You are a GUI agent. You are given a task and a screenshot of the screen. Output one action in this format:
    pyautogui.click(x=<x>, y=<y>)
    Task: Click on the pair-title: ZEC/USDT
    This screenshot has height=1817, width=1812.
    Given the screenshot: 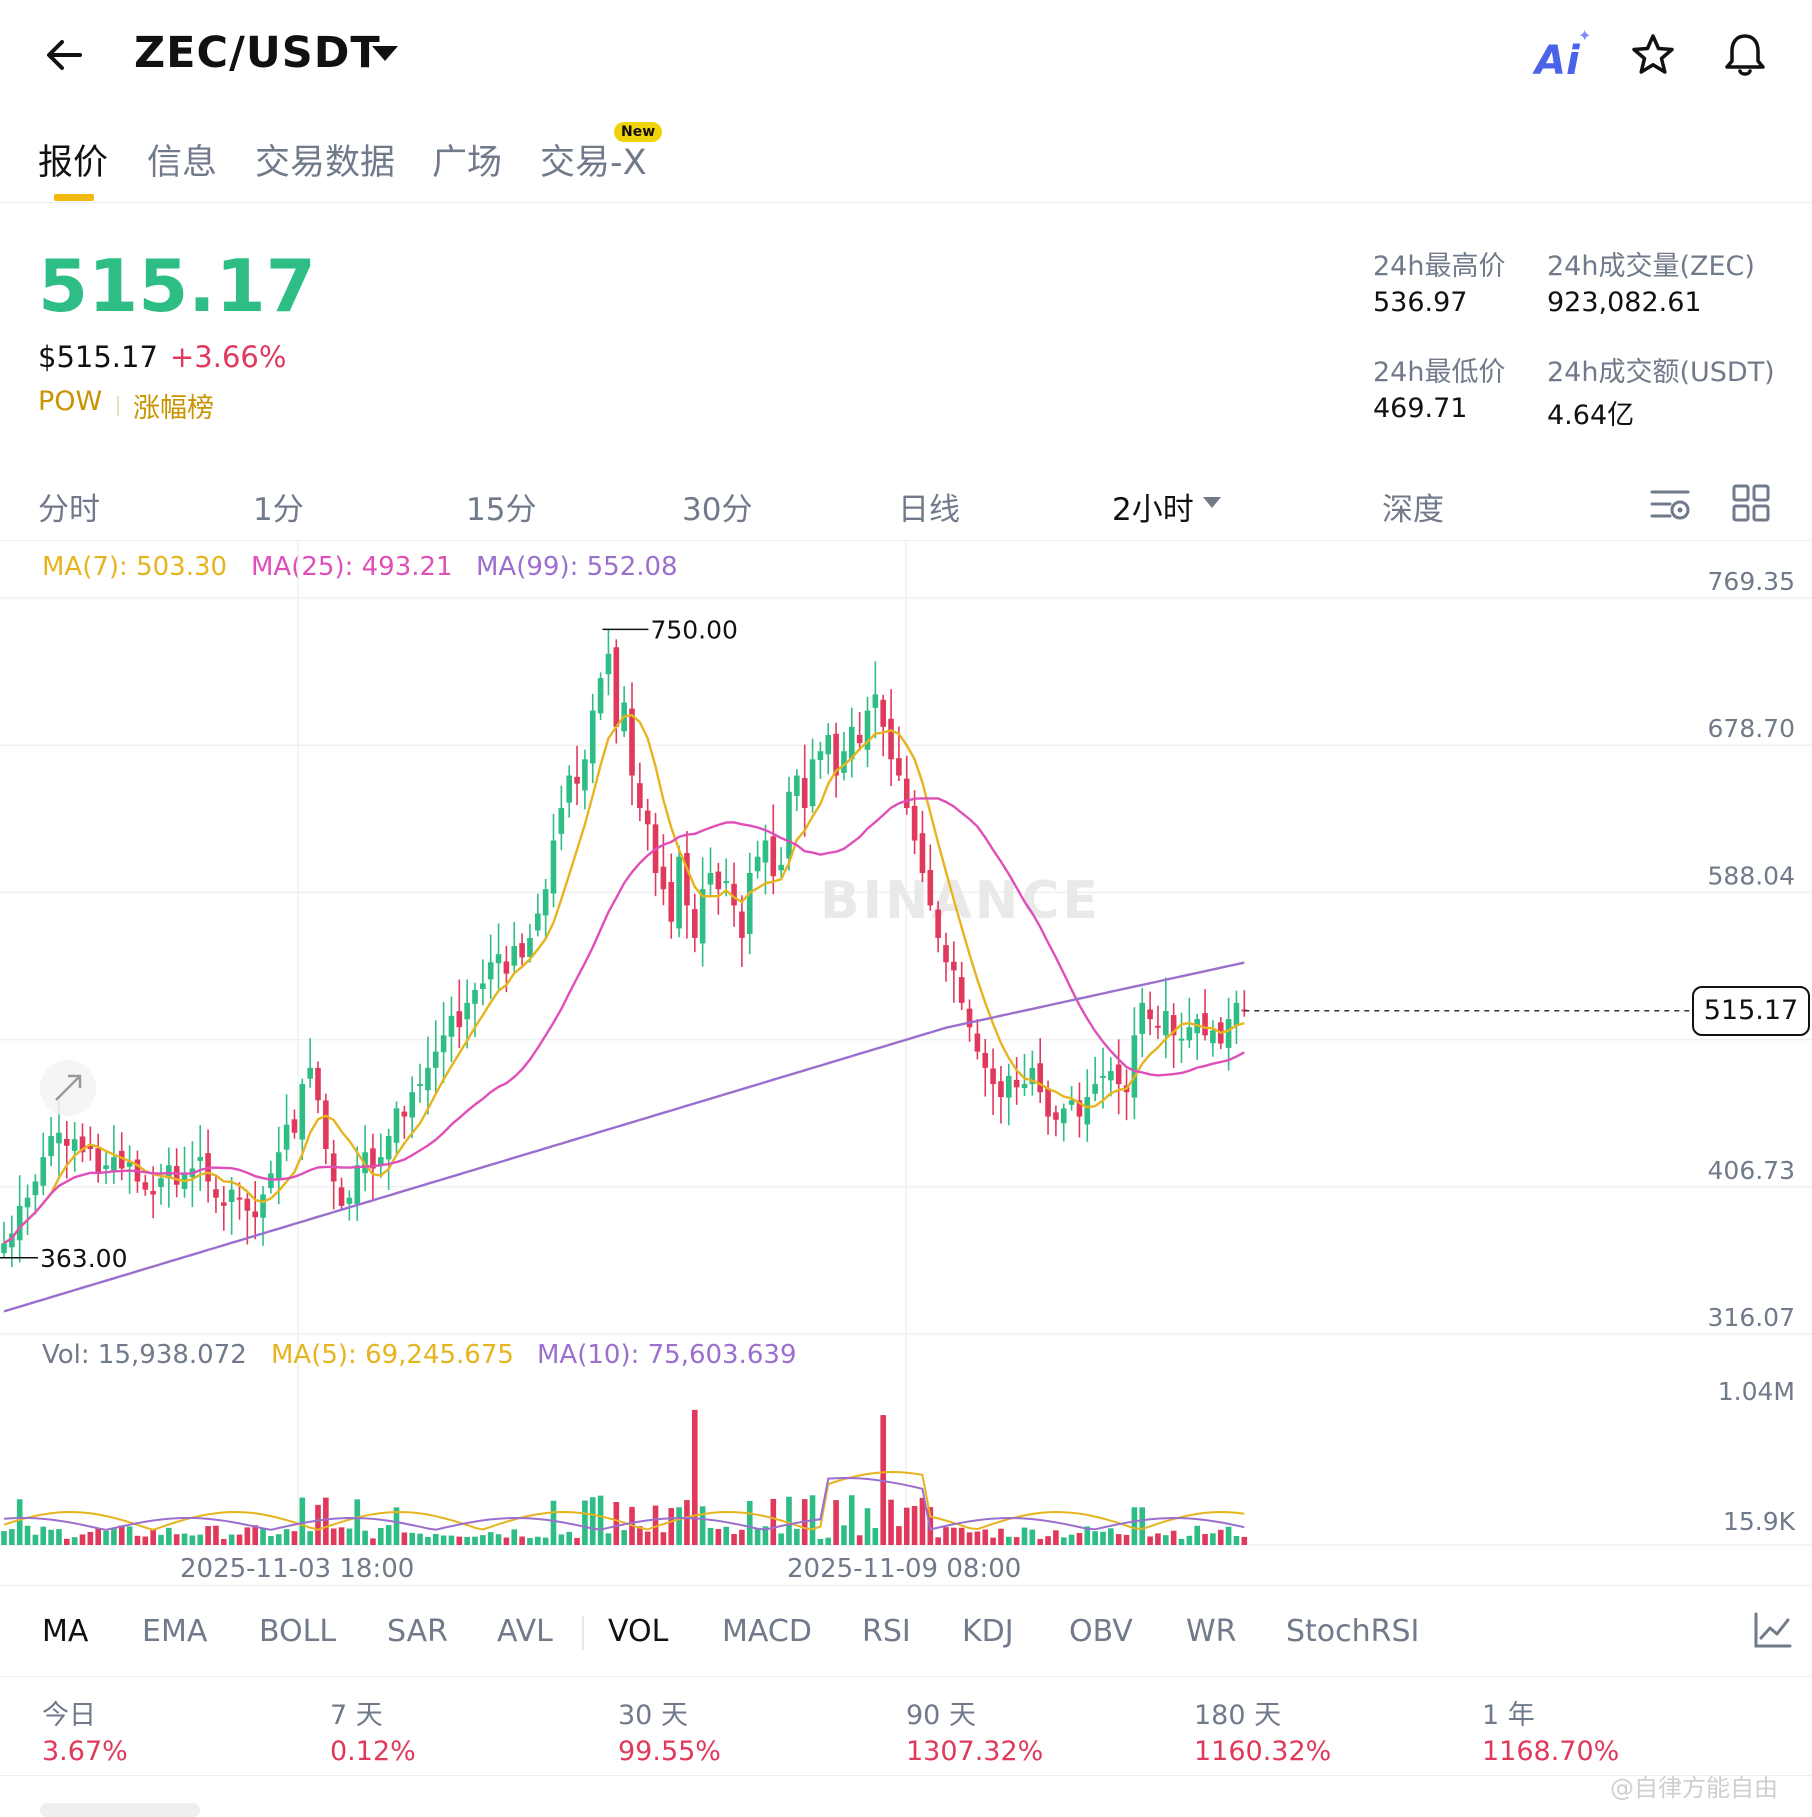 What is the action you would take?
    pyautogui.click(x=257, y=53)
    